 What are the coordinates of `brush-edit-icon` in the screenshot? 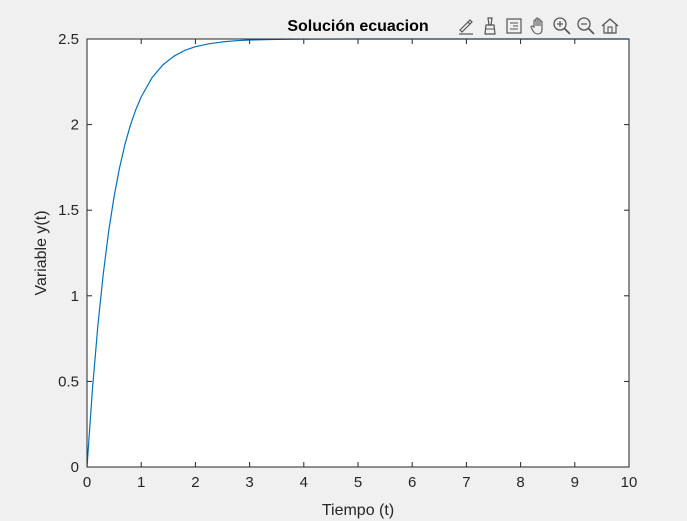 It's located at (466, 27).